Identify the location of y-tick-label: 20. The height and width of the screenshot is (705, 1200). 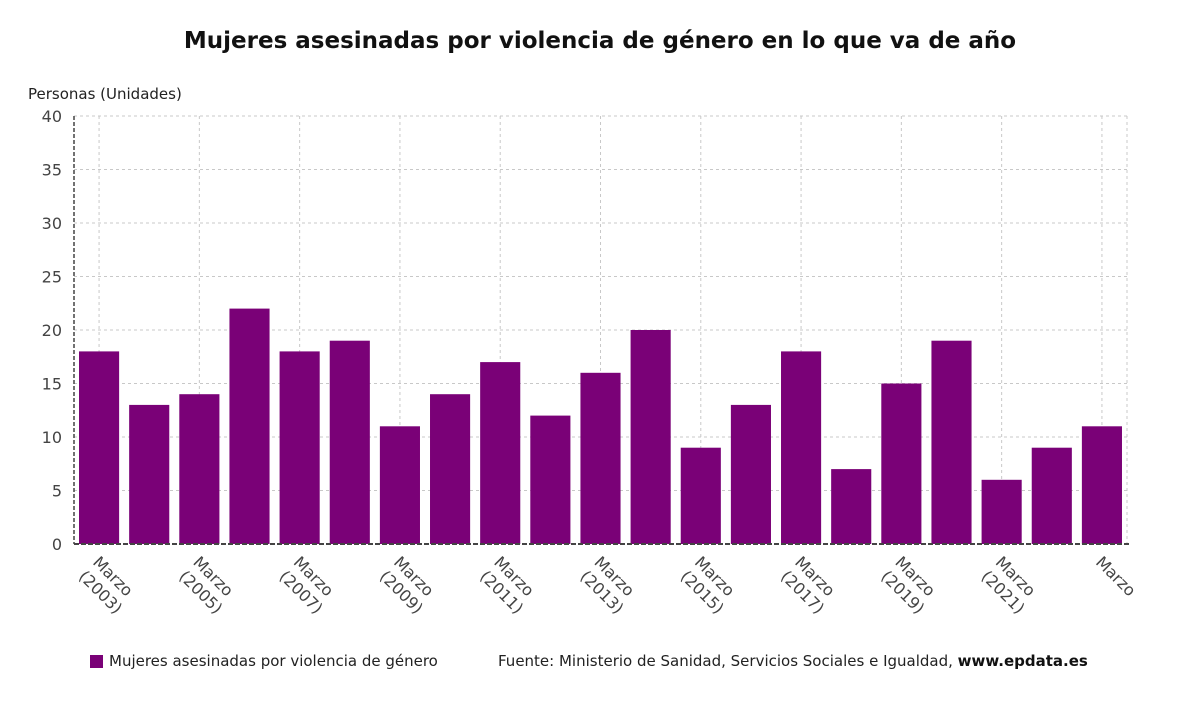
(52, 330).